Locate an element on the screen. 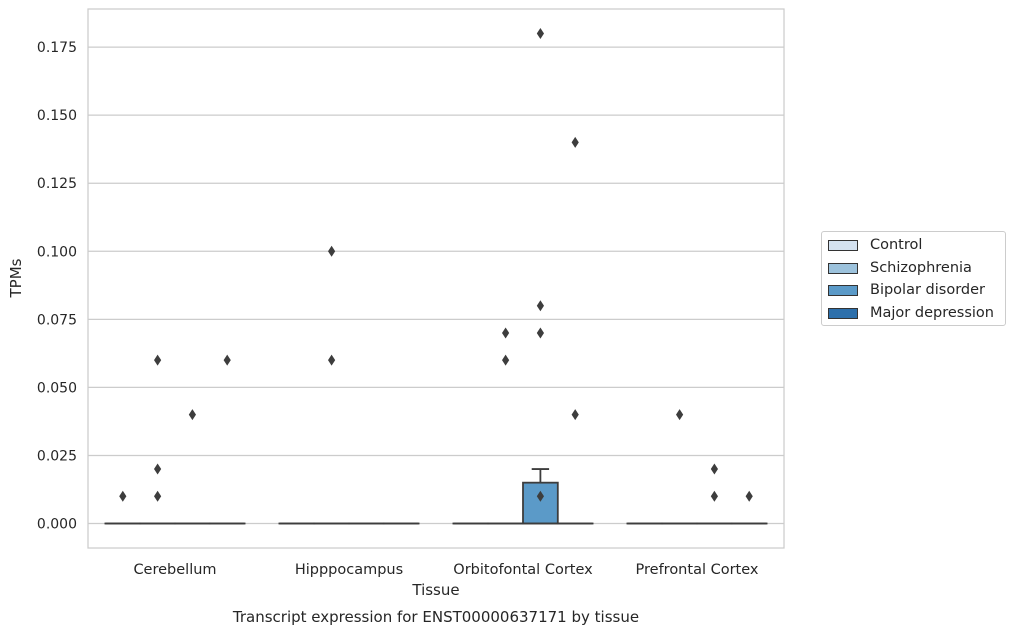 The width and height of the screenshot is (1017, 638). legend-item-major-depression: Major depression is located at coordinates (911, 313).